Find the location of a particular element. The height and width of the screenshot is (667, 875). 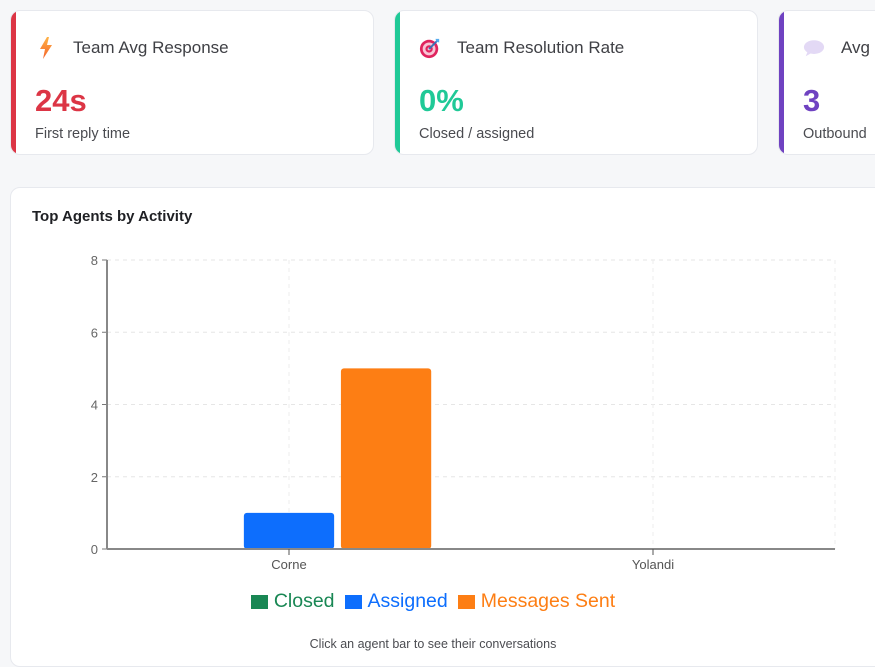

lightning-icon is located at coordinates (46, 48).